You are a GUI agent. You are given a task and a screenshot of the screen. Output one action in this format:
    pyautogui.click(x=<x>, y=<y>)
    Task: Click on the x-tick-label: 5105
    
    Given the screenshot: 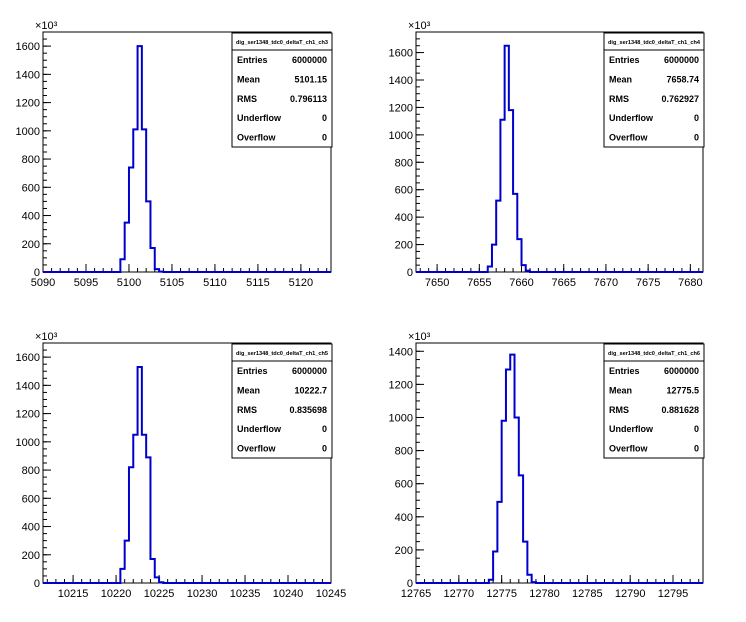 What is the action you would take?
    pyautogui.click(x=172, y=283)
    